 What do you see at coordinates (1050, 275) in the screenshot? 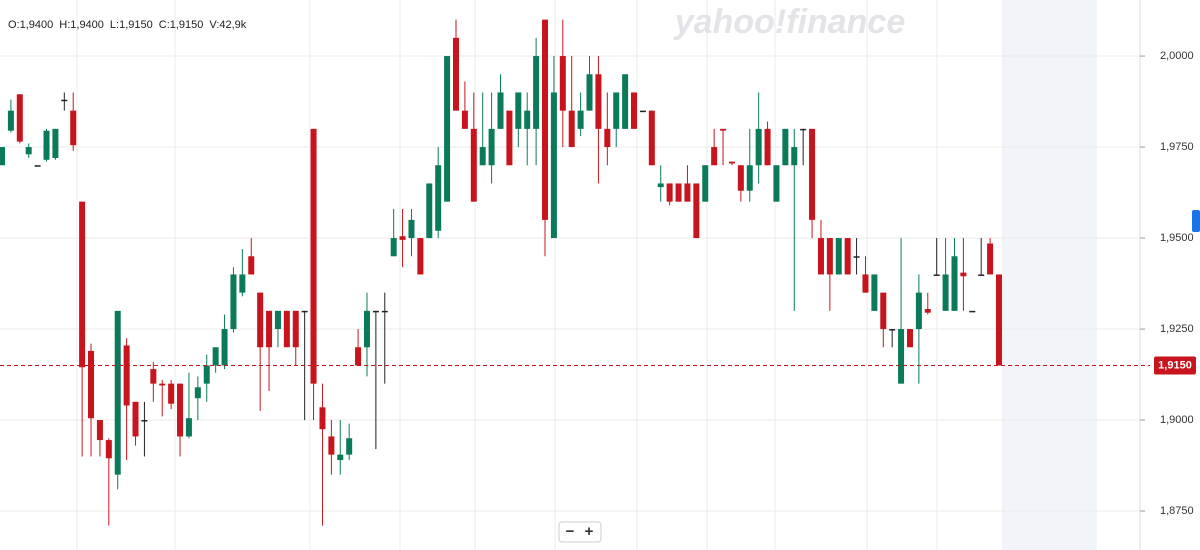
I see `future-area` at bounding box center [1050, 275].